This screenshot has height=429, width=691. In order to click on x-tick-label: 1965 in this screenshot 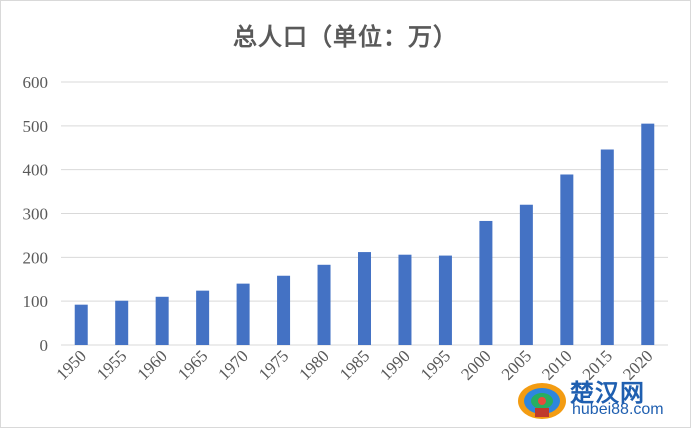, I will do `click(192, 364)`.